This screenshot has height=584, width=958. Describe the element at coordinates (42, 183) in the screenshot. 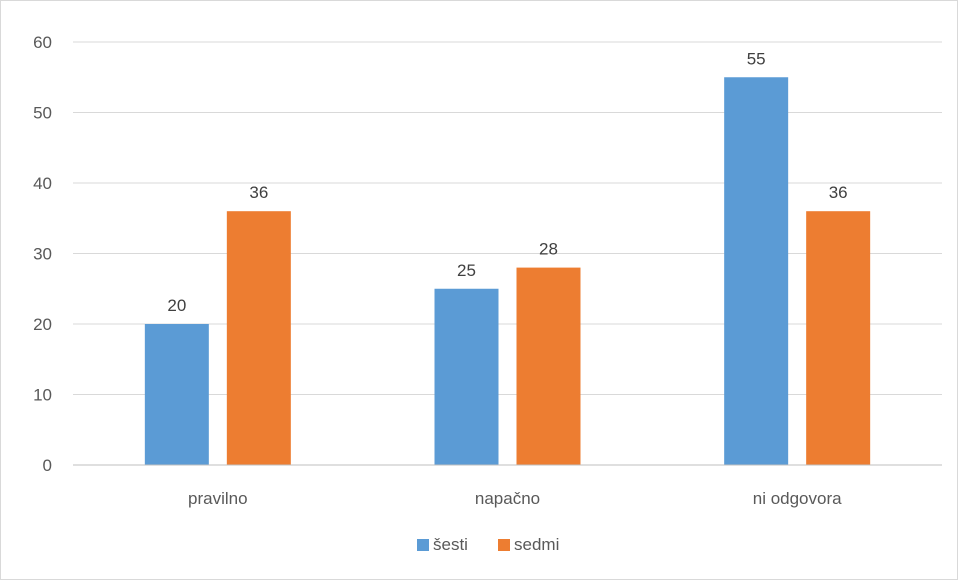

I see `y-tick-label: 40` at that location.